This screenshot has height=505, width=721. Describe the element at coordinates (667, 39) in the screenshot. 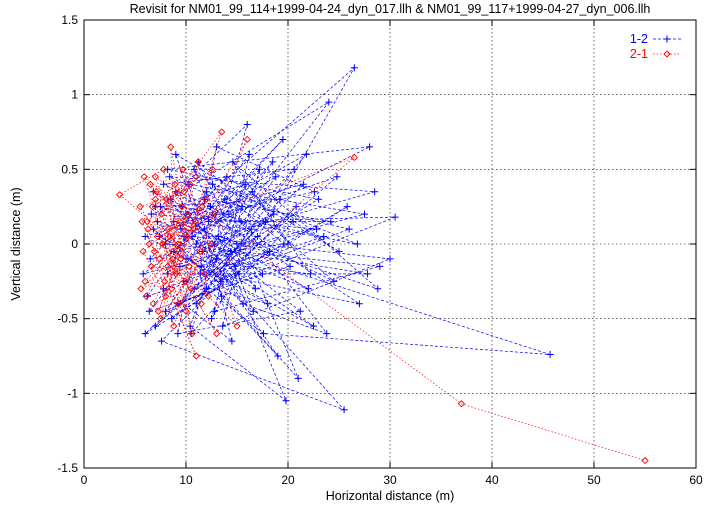

I see `legend-marker-plus` at that location.